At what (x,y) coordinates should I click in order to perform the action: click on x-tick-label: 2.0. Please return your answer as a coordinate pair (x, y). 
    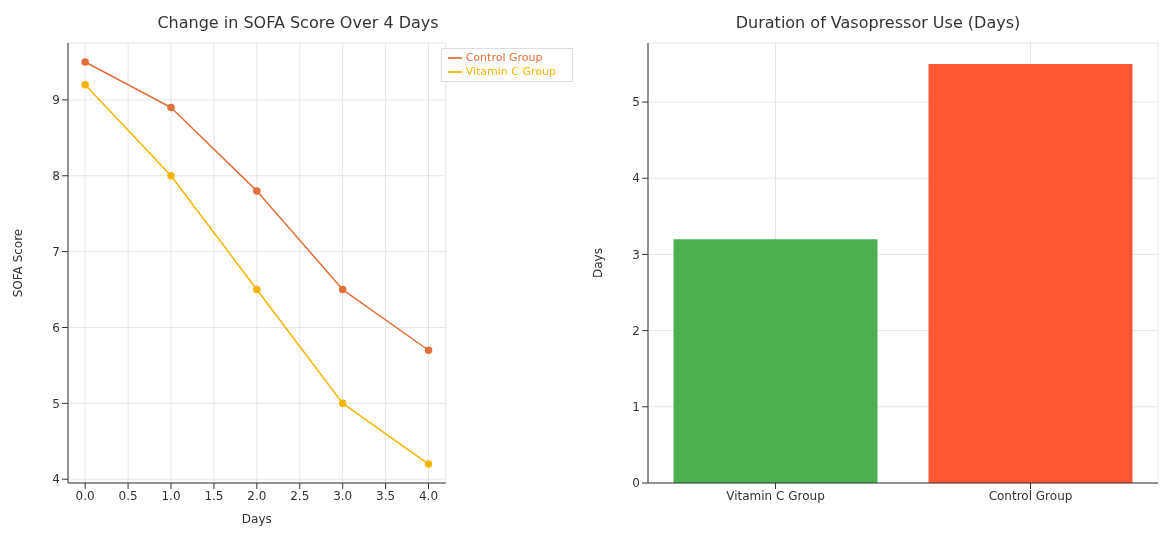
    Looking at the image, I should click on (257, 495).